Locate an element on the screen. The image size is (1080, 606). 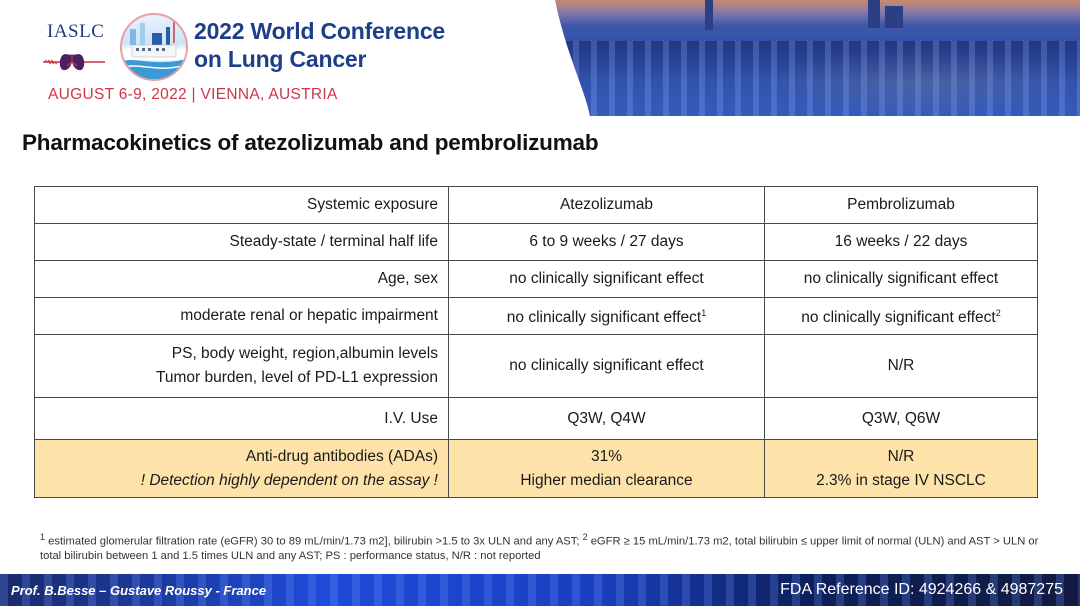
atezolizumab-value-text: no clinically significant effect is located at coordinates (604, 318).